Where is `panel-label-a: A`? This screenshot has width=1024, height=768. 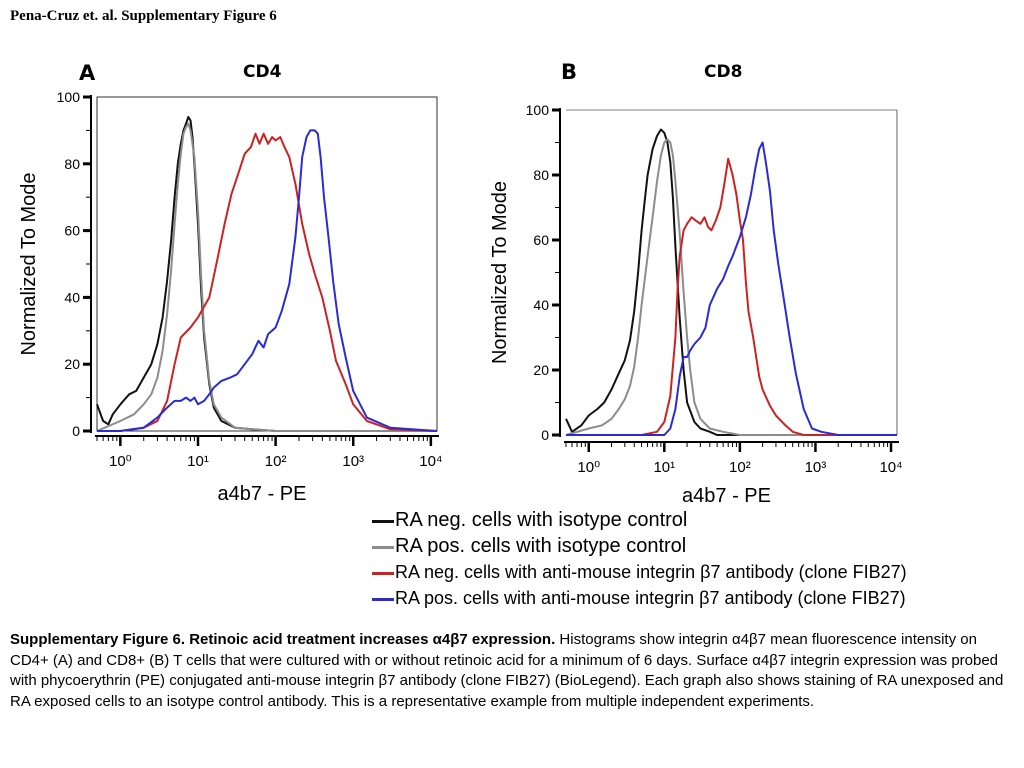 panel-label-a: A is located at coordinates (87, 73).